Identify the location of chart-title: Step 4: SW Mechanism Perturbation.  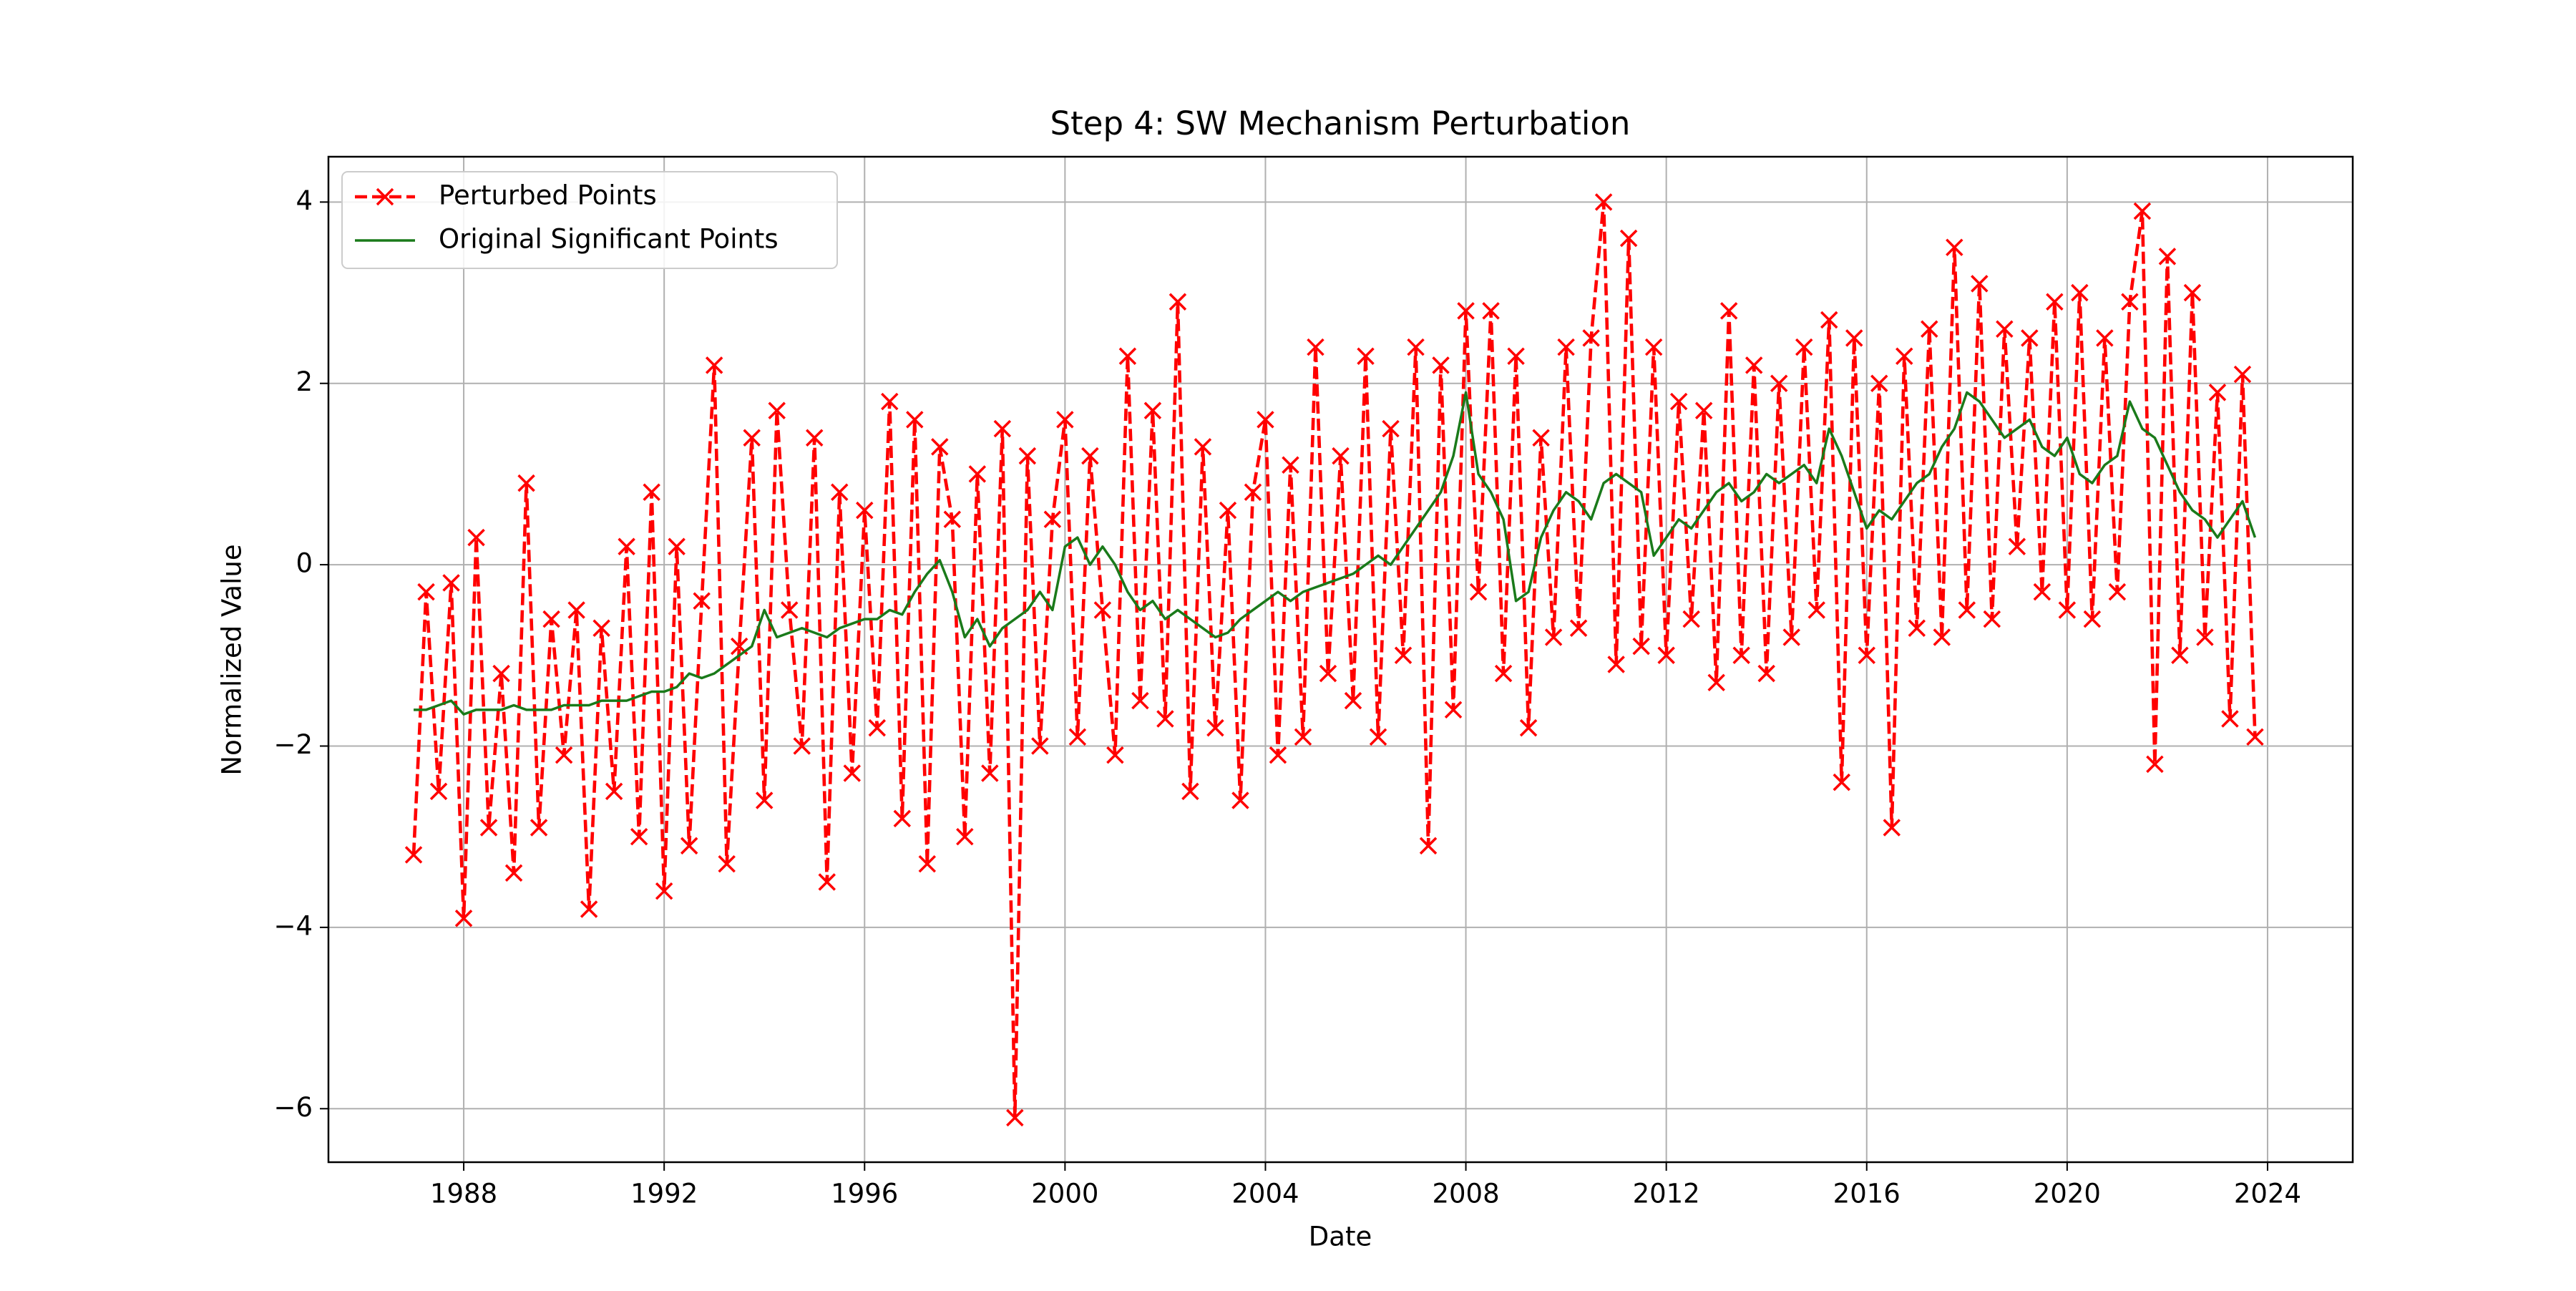
(1340, 123).